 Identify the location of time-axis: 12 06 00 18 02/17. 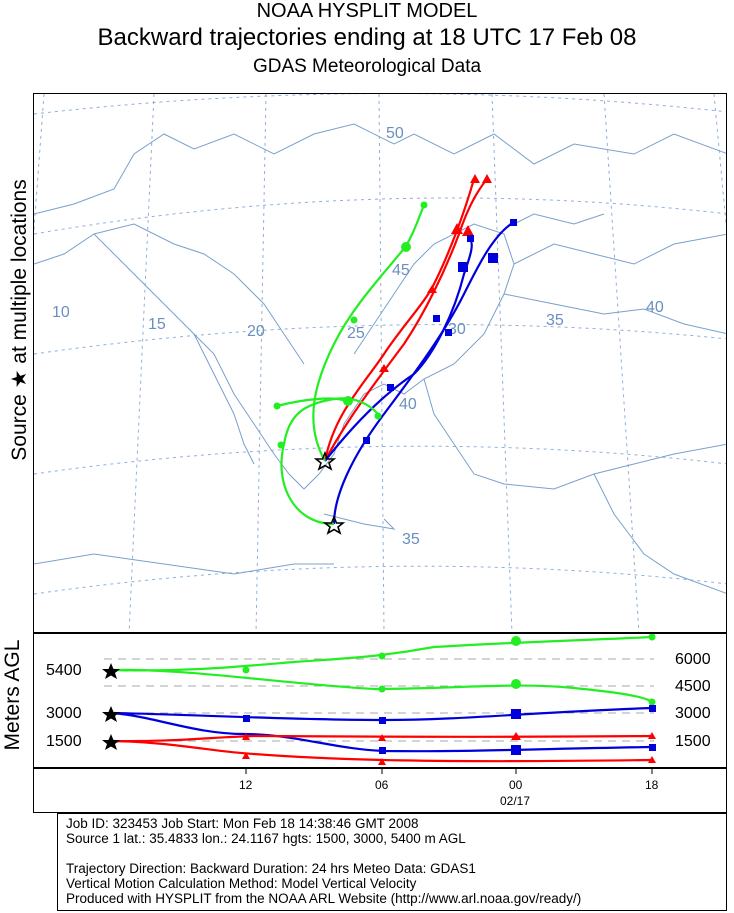
(380, 790).